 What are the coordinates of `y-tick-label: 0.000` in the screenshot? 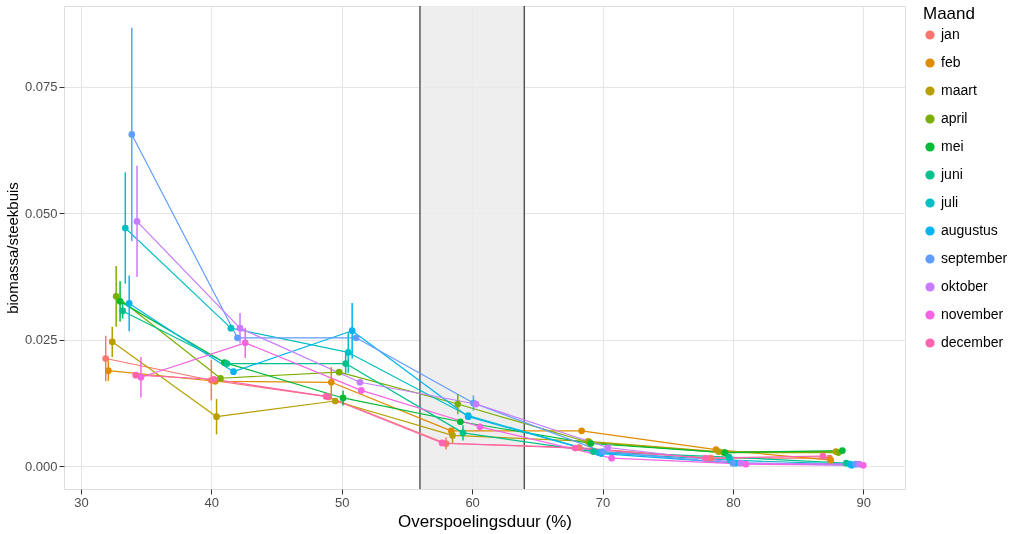 It's located at (41, 466).